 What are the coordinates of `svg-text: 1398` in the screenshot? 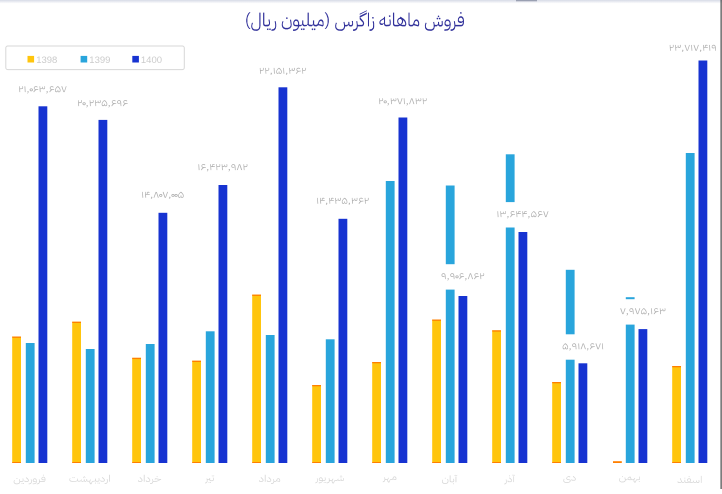 It's located at (46, 60).